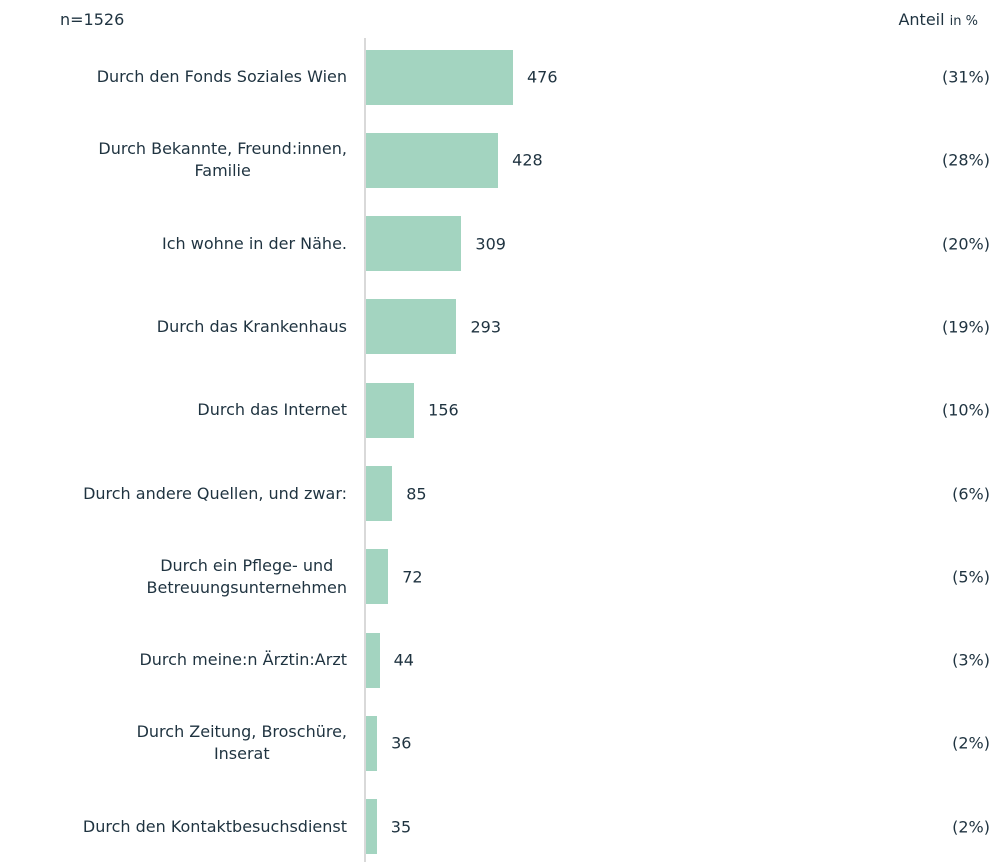  Describe the element at coordinates (214, 826) in the screenshot. I see `category-text: Durch den Kontaktbesuchsdienst` at that location.